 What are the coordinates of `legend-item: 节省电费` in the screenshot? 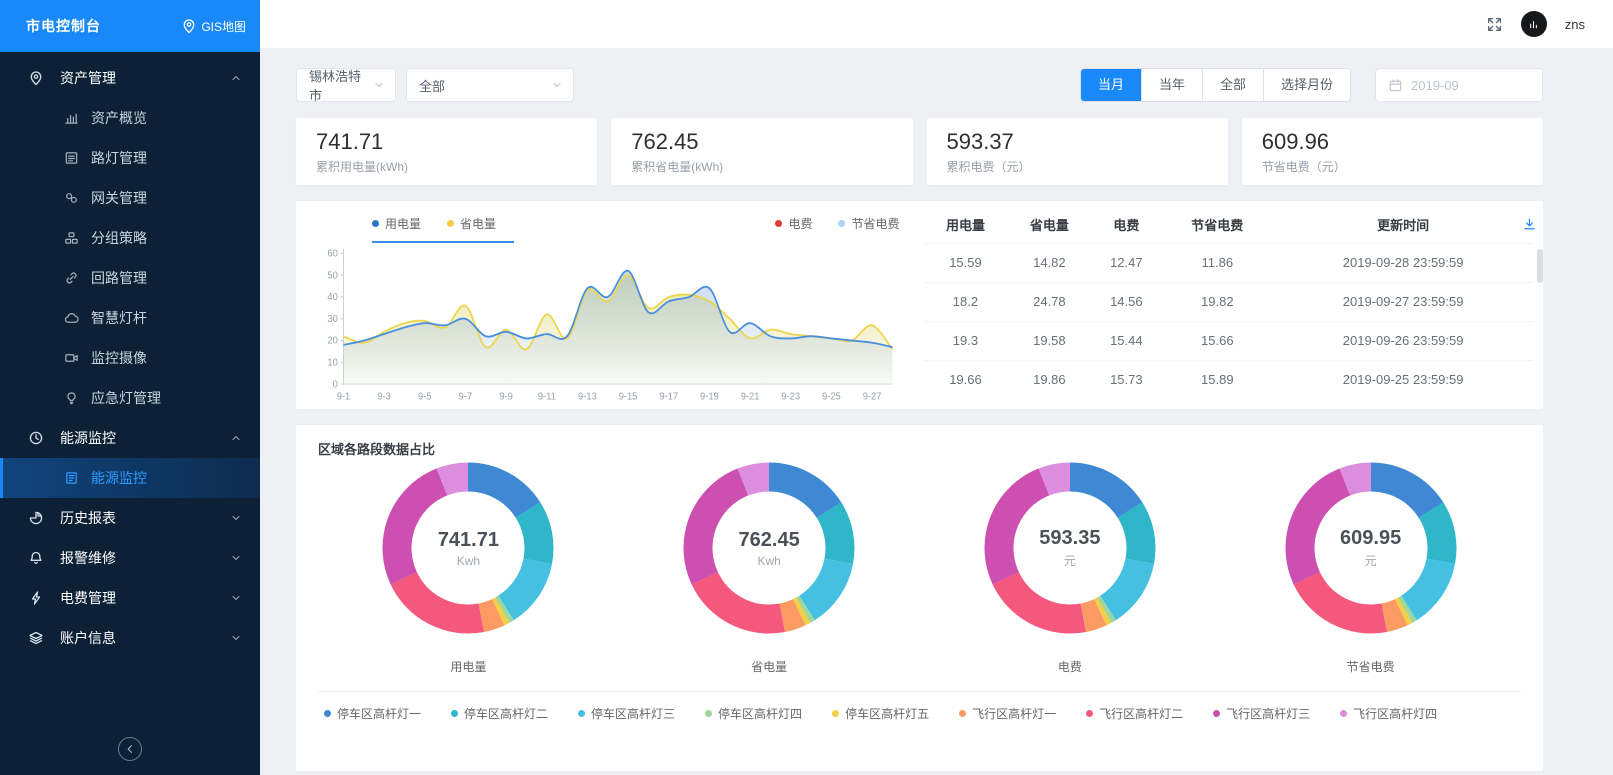 It's located at (869, 223).